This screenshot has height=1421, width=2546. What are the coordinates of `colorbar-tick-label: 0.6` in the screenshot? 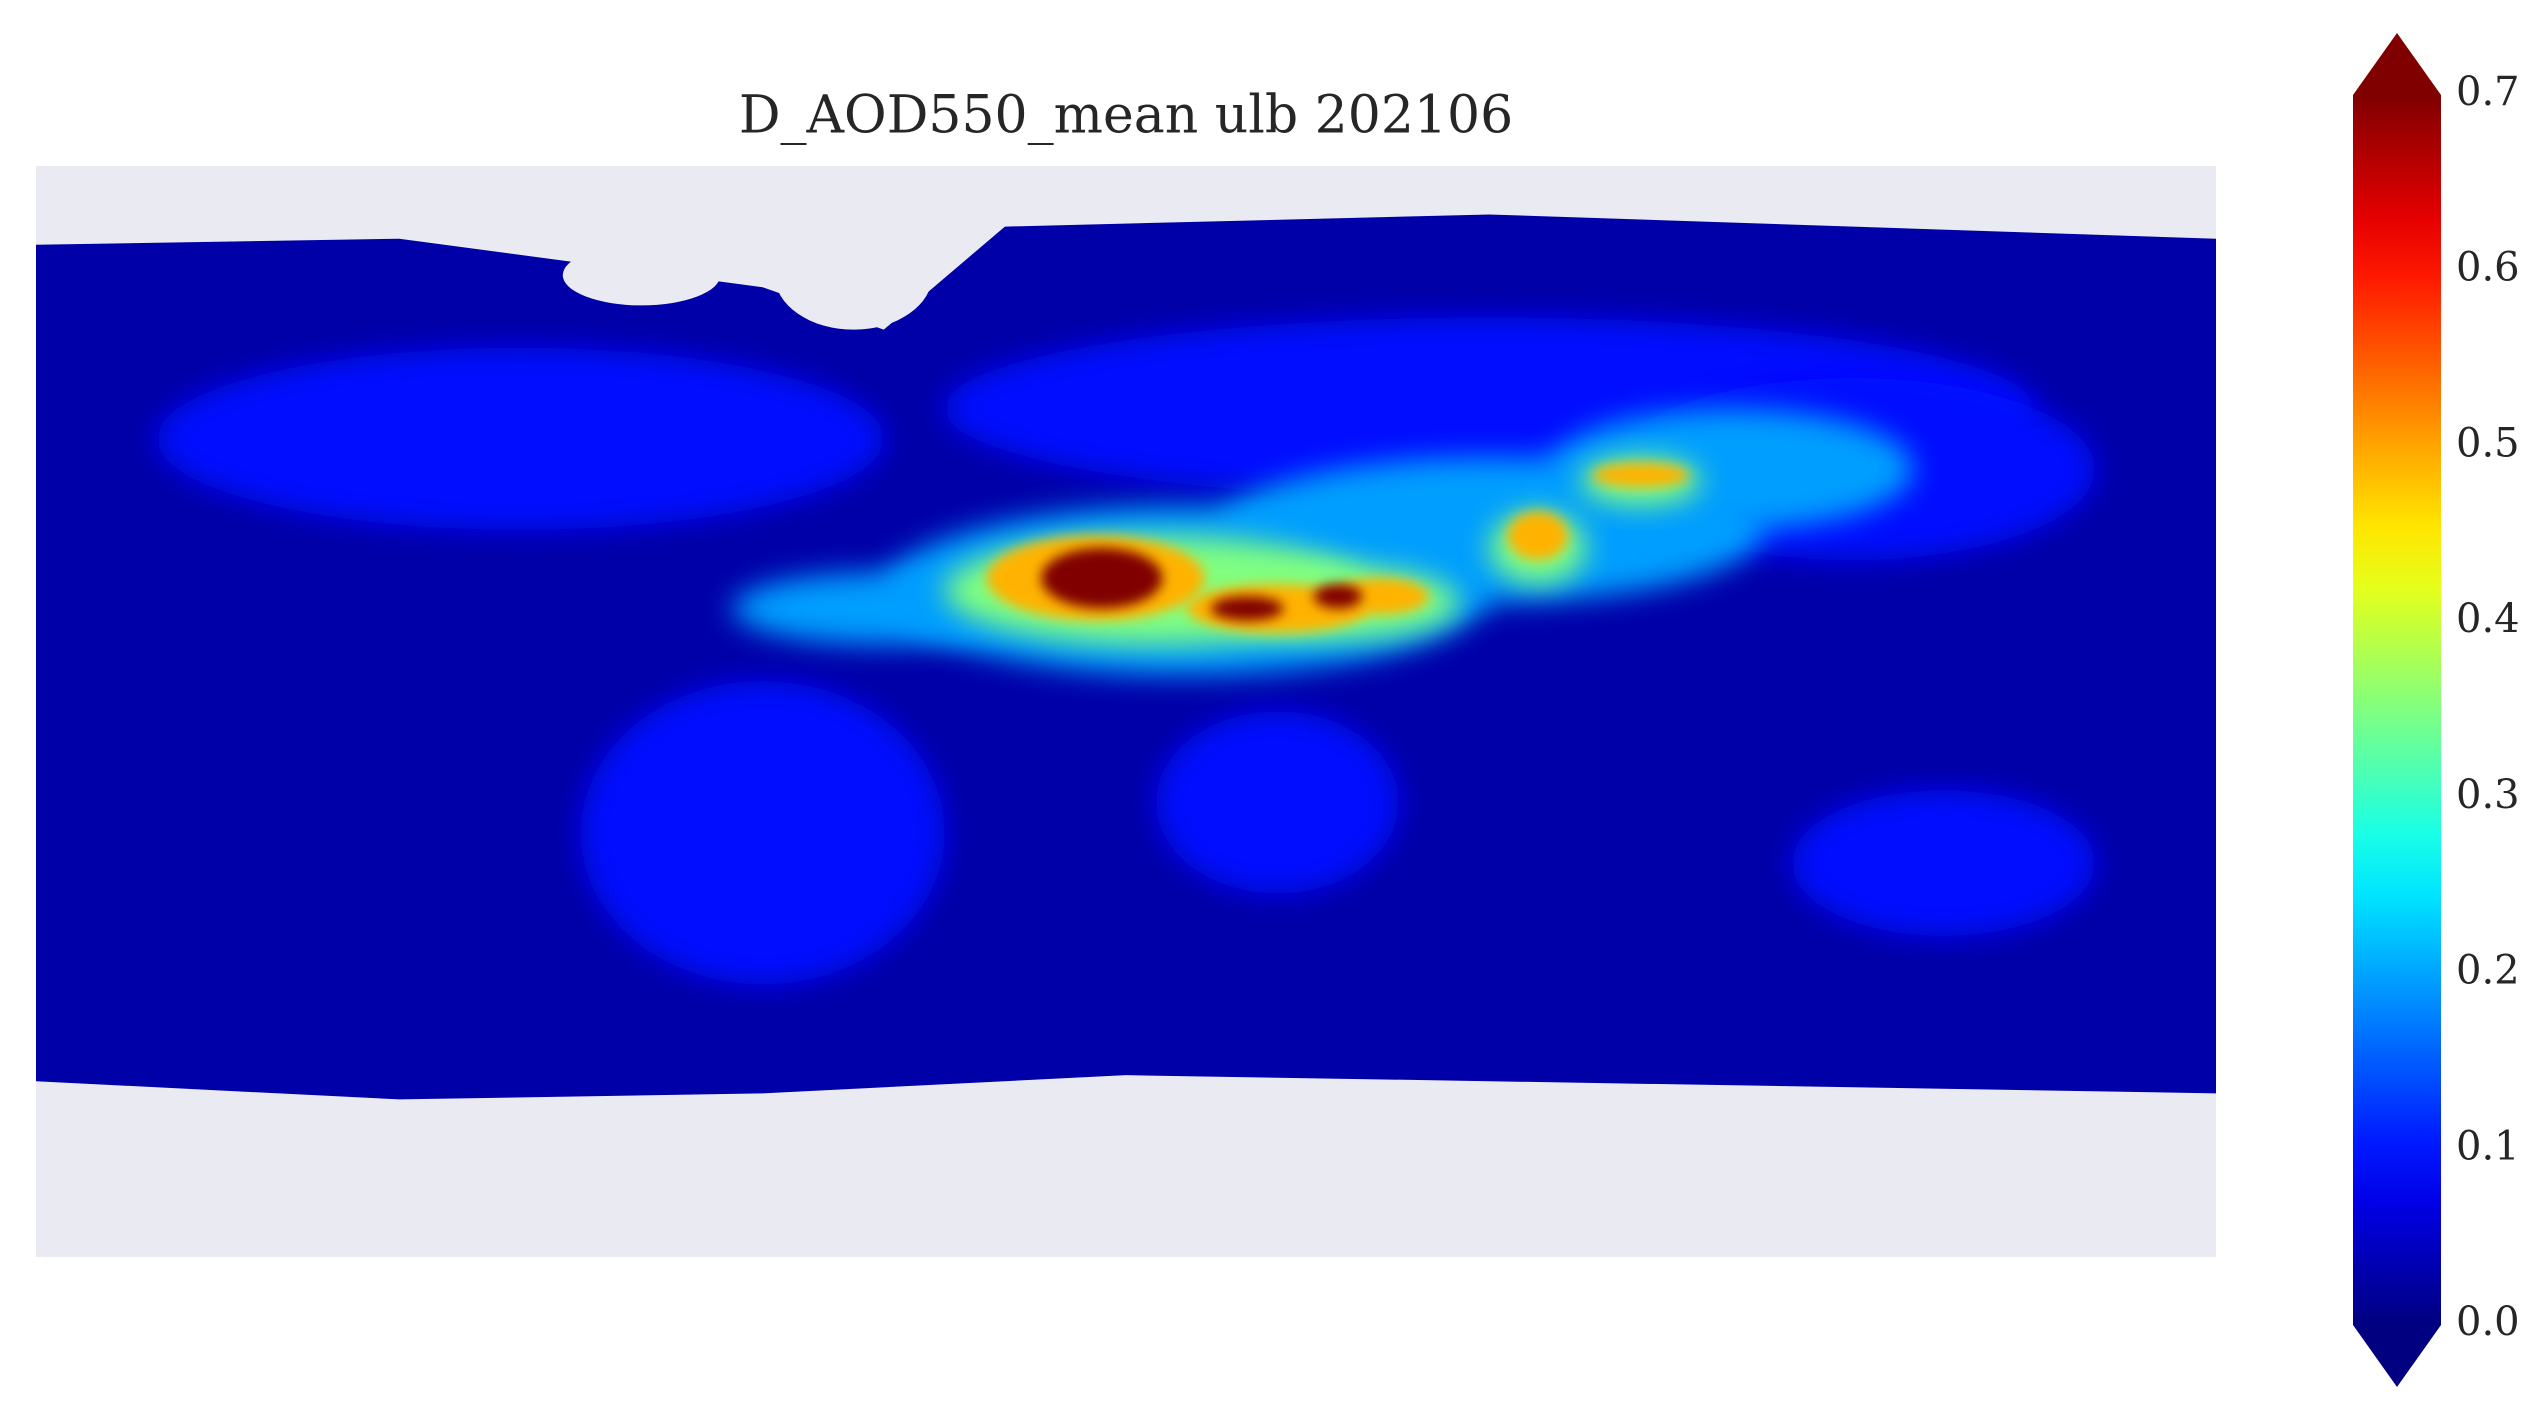 It's located at (2488, 268).